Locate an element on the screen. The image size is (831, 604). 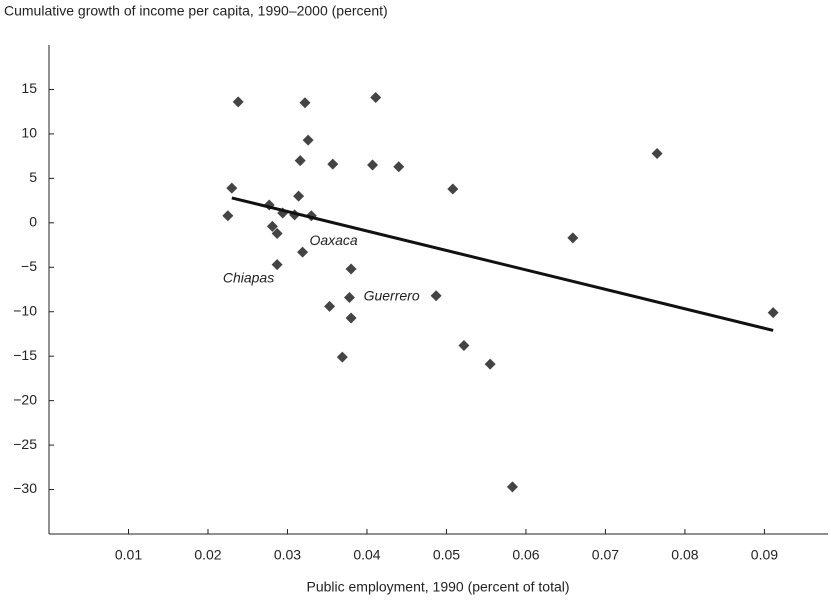
y-tick-label: −10 is located at coordinates (25, 310).